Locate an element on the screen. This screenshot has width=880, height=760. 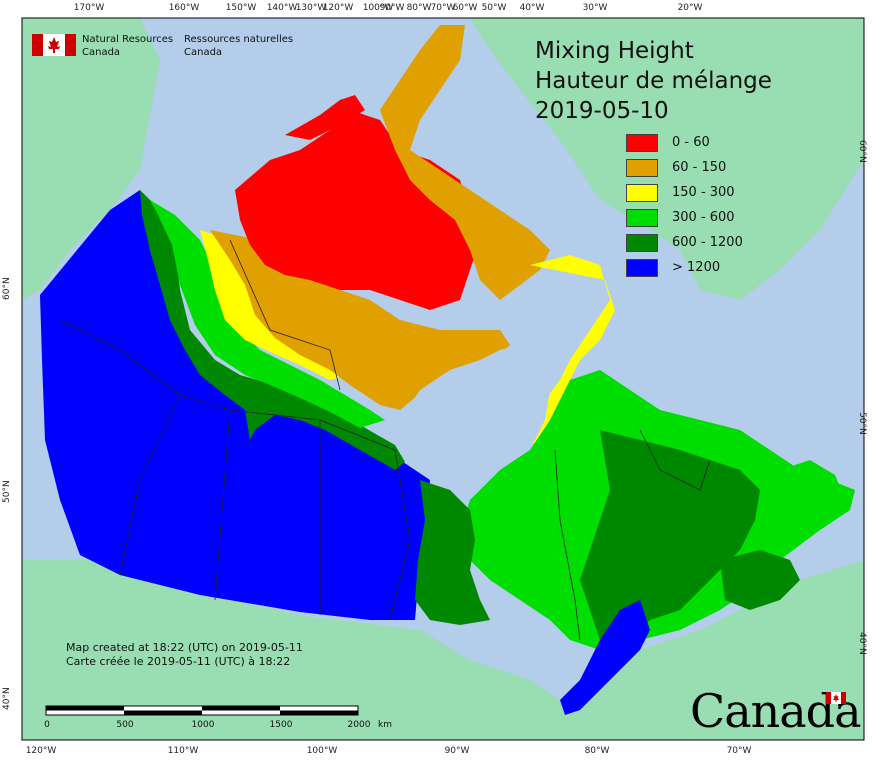
tick-bottom-90w: 90°W is located at coordinates (457, 751).